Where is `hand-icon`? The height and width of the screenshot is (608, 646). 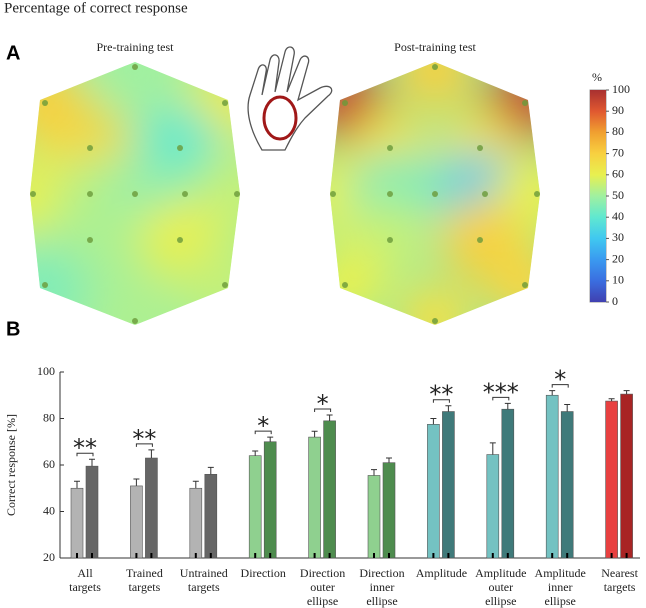
hand-icon is located at coordinates (290, 98).